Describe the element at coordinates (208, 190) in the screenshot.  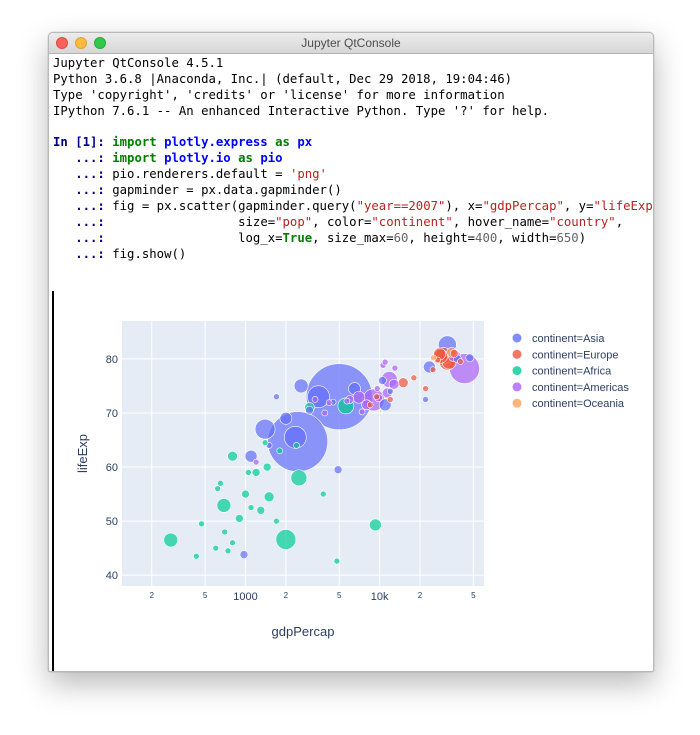
I see `code-line-4: ...: gapminder = px.data.gapminder()` at that location.